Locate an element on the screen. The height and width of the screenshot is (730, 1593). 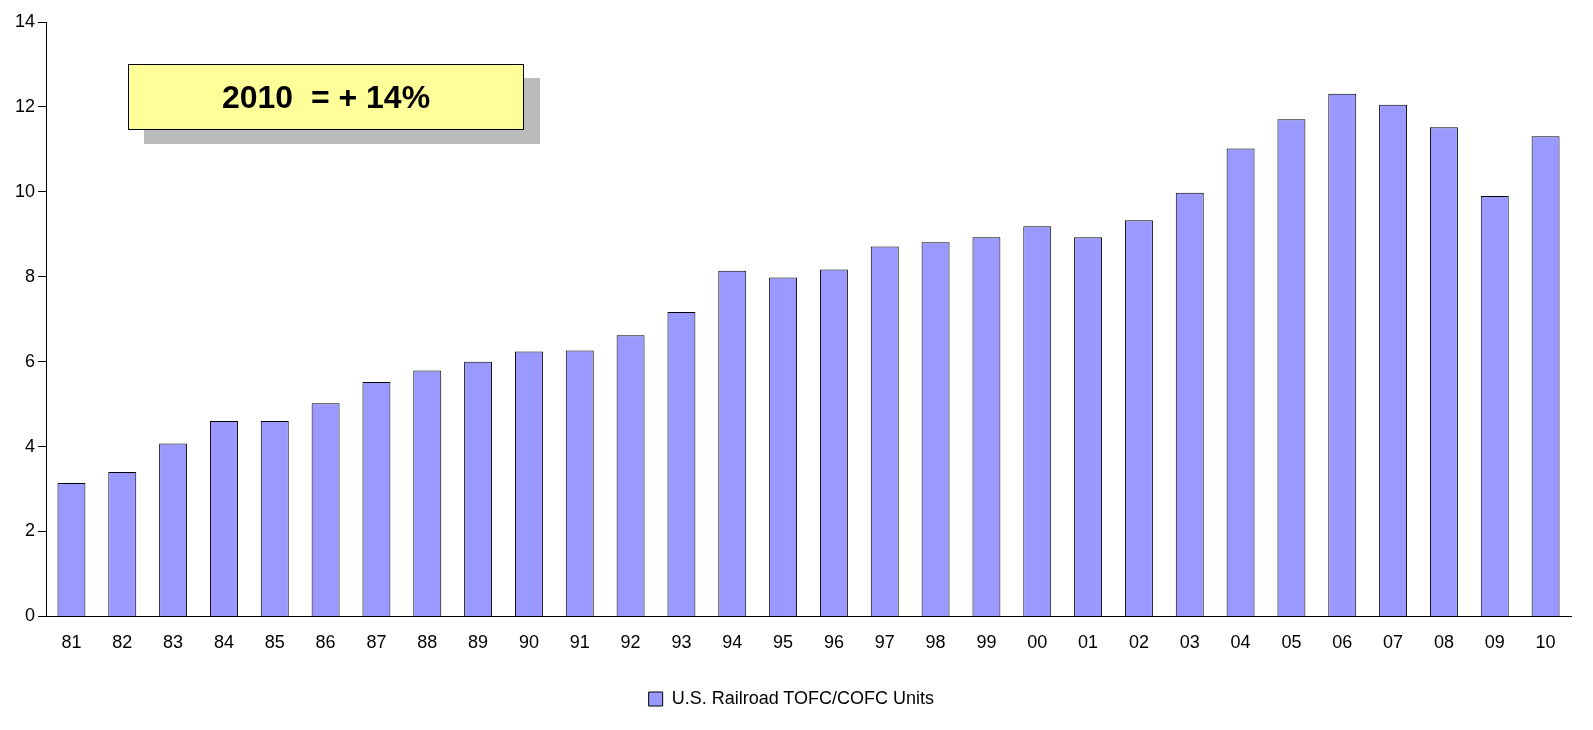
x-tick-label: 99 is located at coordinates (986, 642).